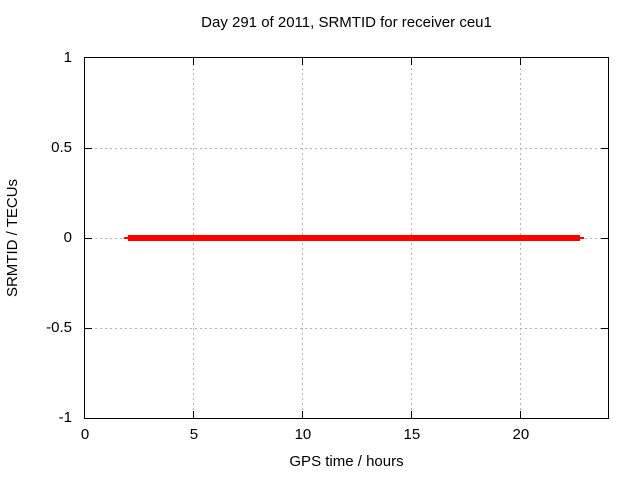 The height and width of the screenshot is (480, 640). I want to click on y-tick-label: -0.5, so click(59, 327).